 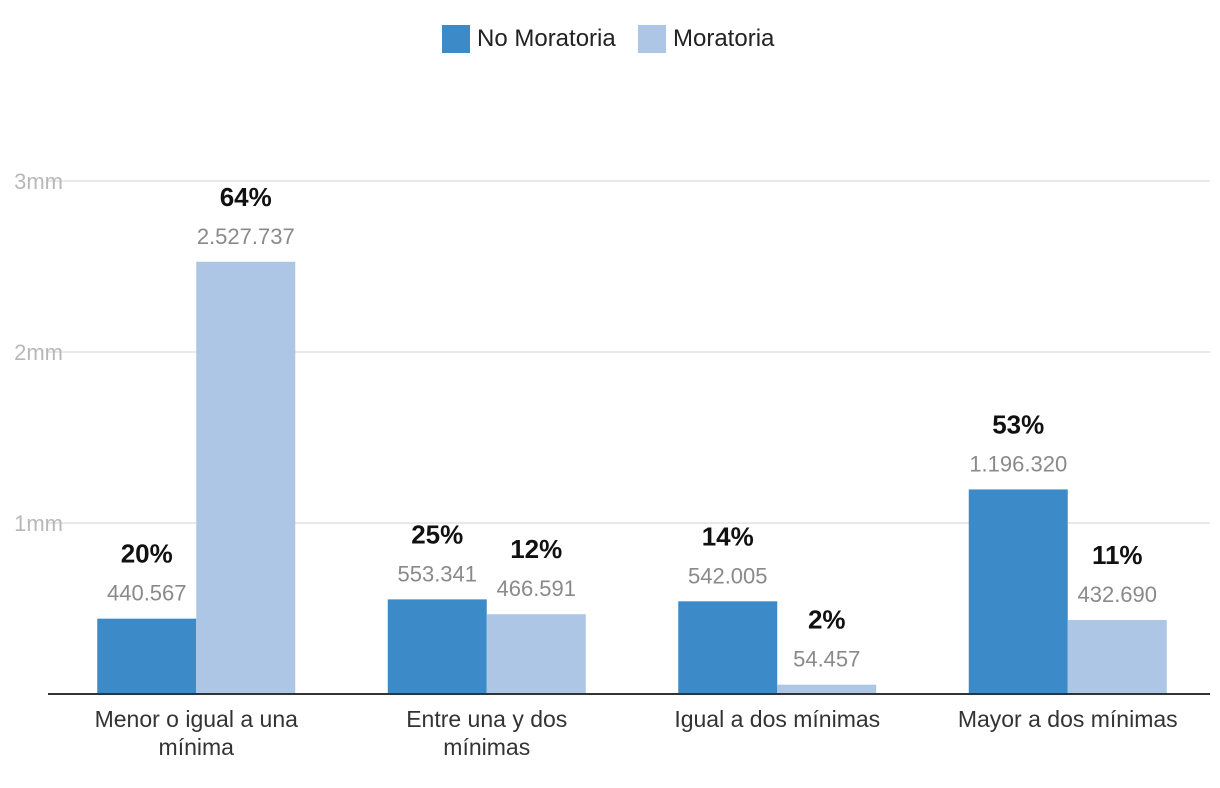 What do you see at coordinates (197, 747) in the screenshot?
I see `x-tick-label: mínima` at bounding box center [197, 747].